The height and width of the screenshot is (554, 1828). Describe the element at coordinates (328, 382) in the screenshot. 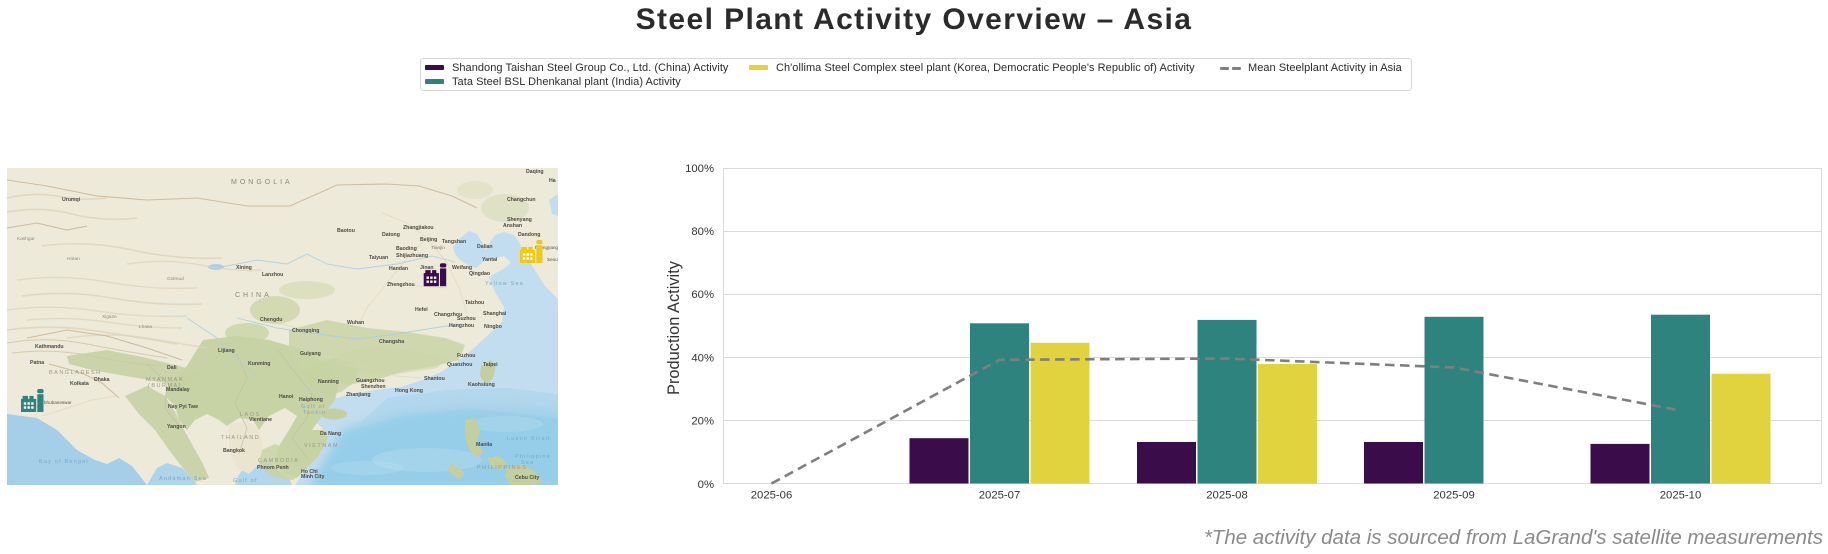

I see `svg-text: Nanning` at that location.